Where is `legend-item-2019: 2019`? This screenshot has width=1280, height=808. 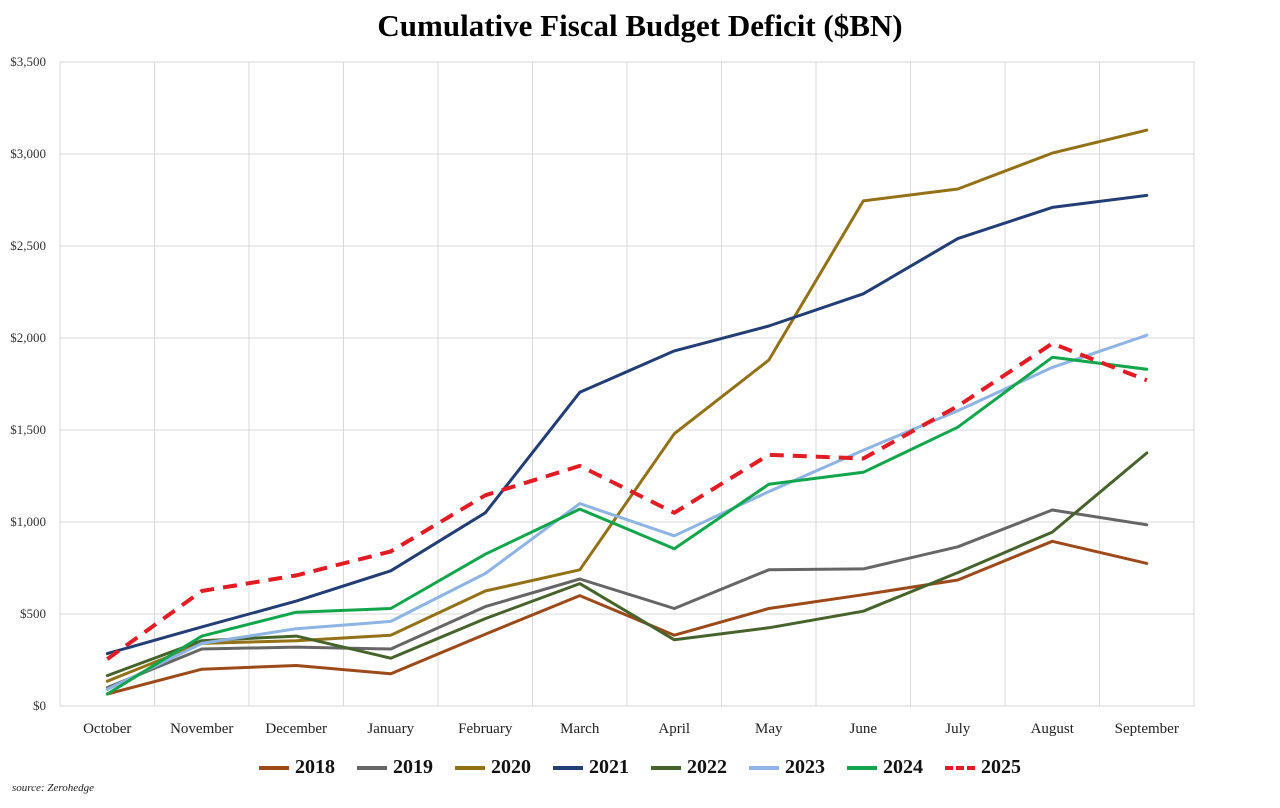
legend-item-2019: 2019 is located at coordinates (395, 767).